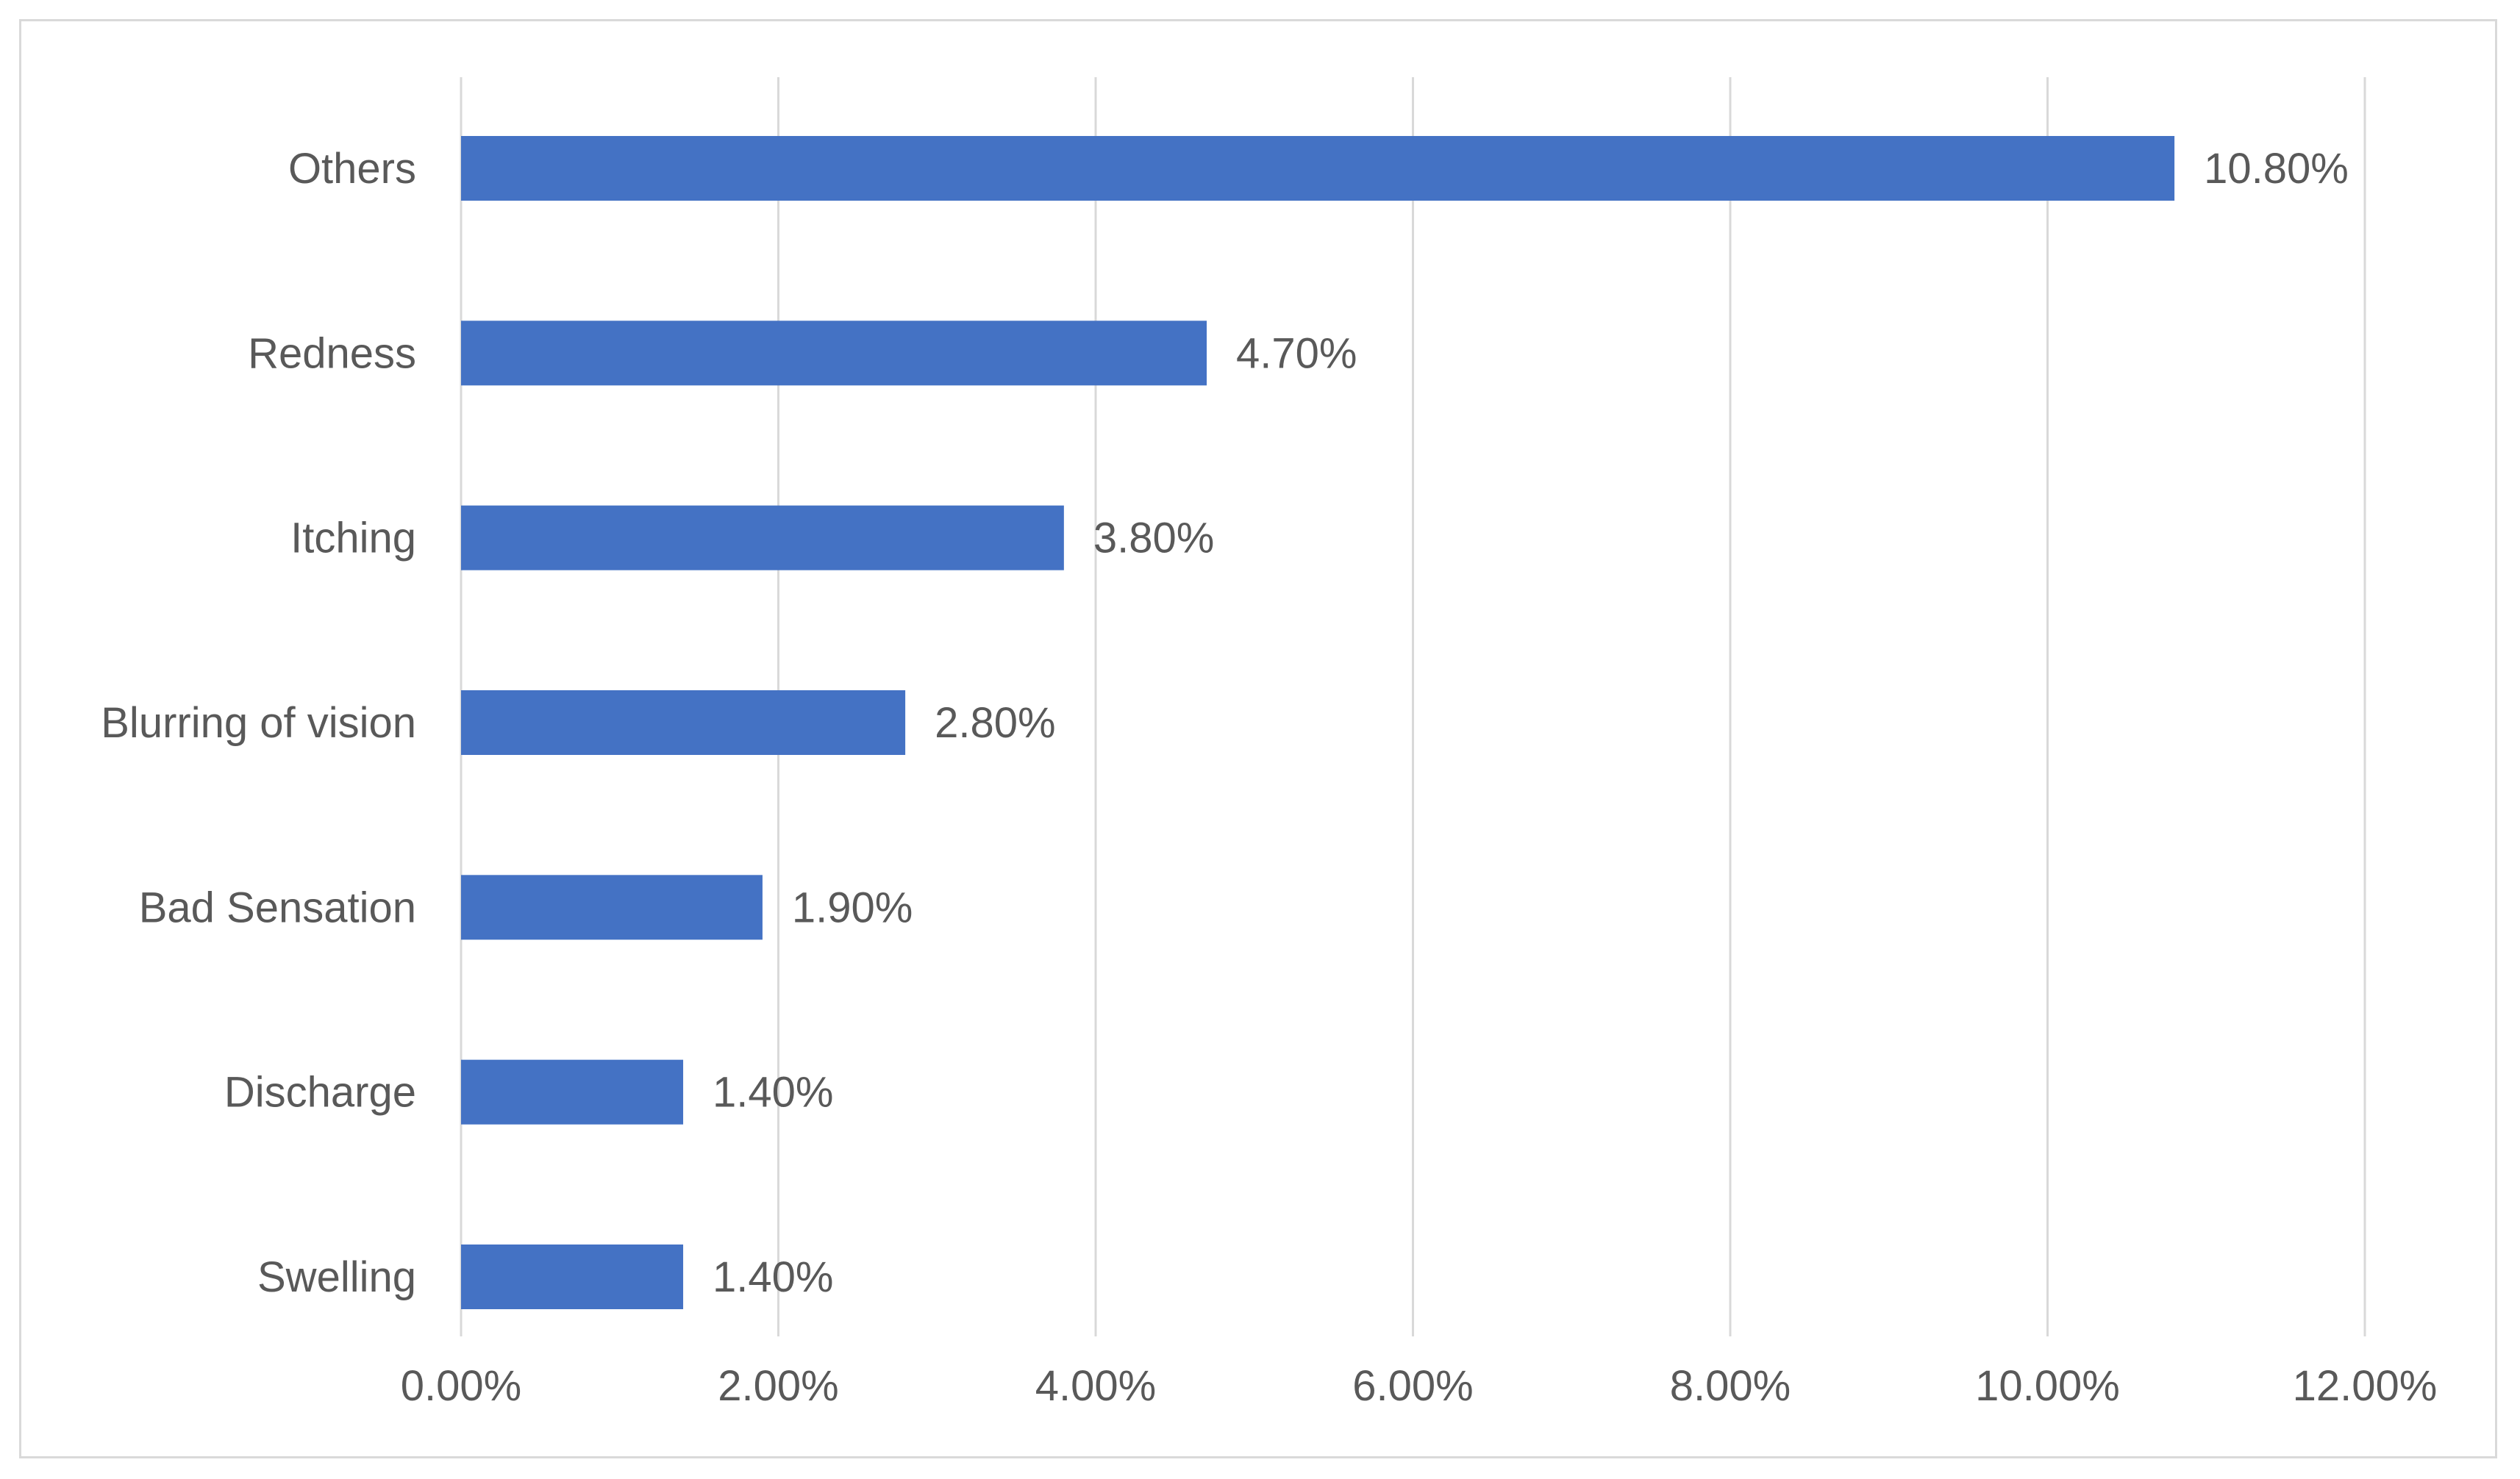 This screenshot has height=1479, width=2520. What do you see at coordinates (277, 907) in the screenshot?
I see `category-label: Bad Sensation` at bounding box center [277, 907].